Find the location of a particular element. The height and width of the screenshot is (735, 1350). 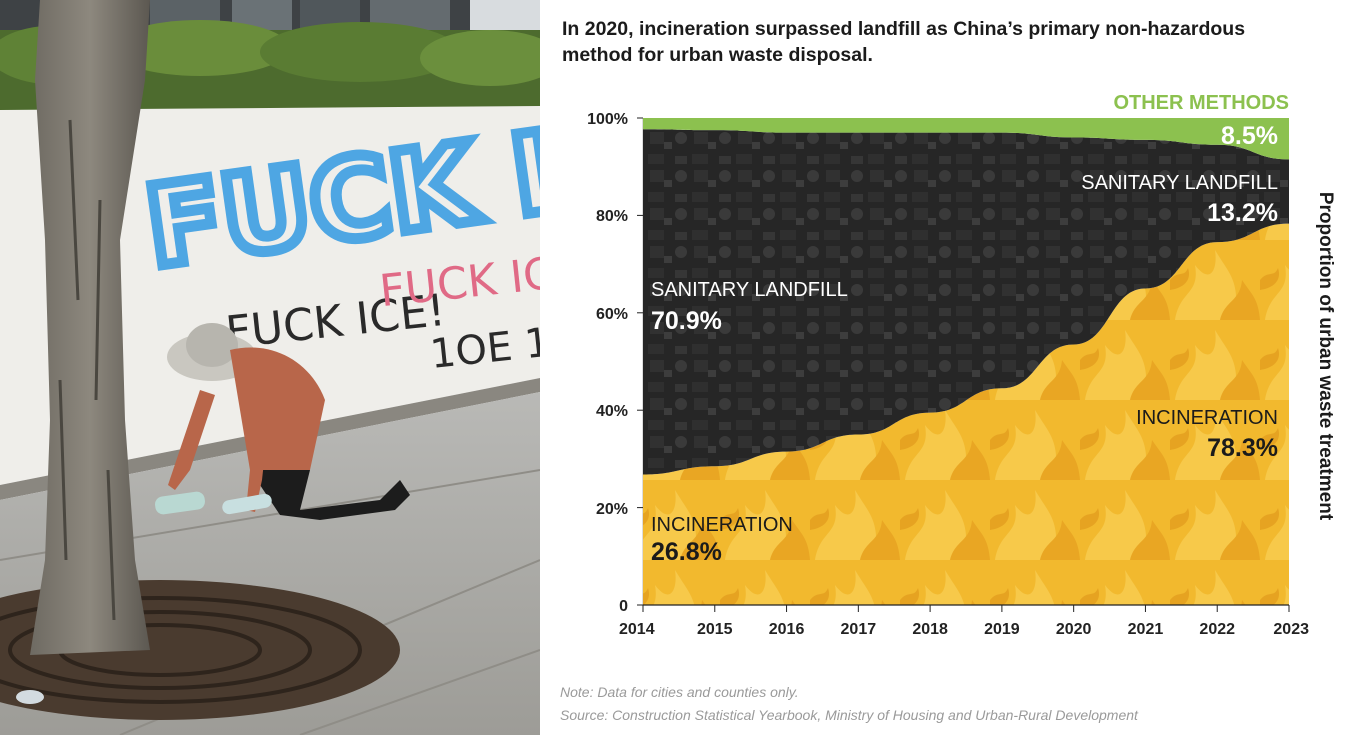

x-tick-label: 2016 is located at coordinates (787, 629).